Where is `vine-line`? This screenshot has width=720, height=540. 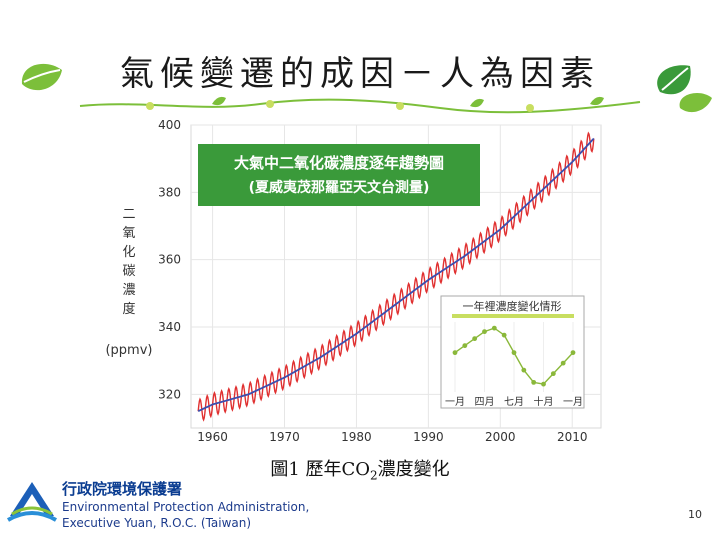
vine-line is located at coordinates (360, 106).